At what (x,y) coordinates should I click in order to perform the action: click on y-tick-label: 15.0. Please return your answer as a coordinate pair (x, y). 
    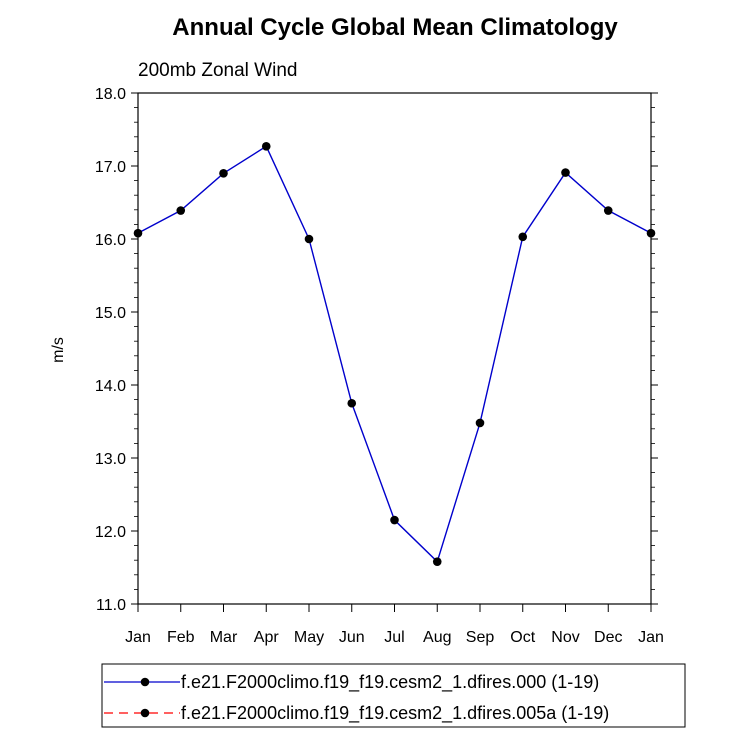
    Looking at the image, I should click on (110, 313).